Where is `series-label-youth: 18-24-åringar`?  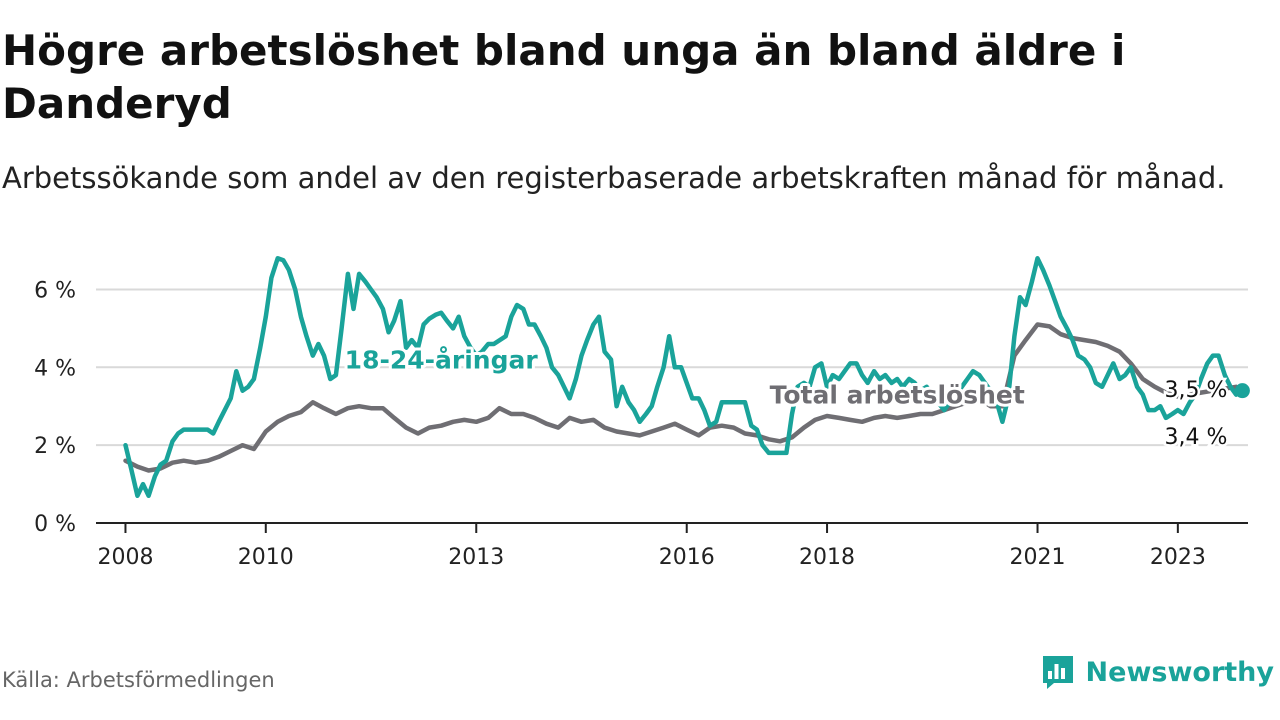 series-label-youth: 18-24-åringar is located at coordinates (442, 360).